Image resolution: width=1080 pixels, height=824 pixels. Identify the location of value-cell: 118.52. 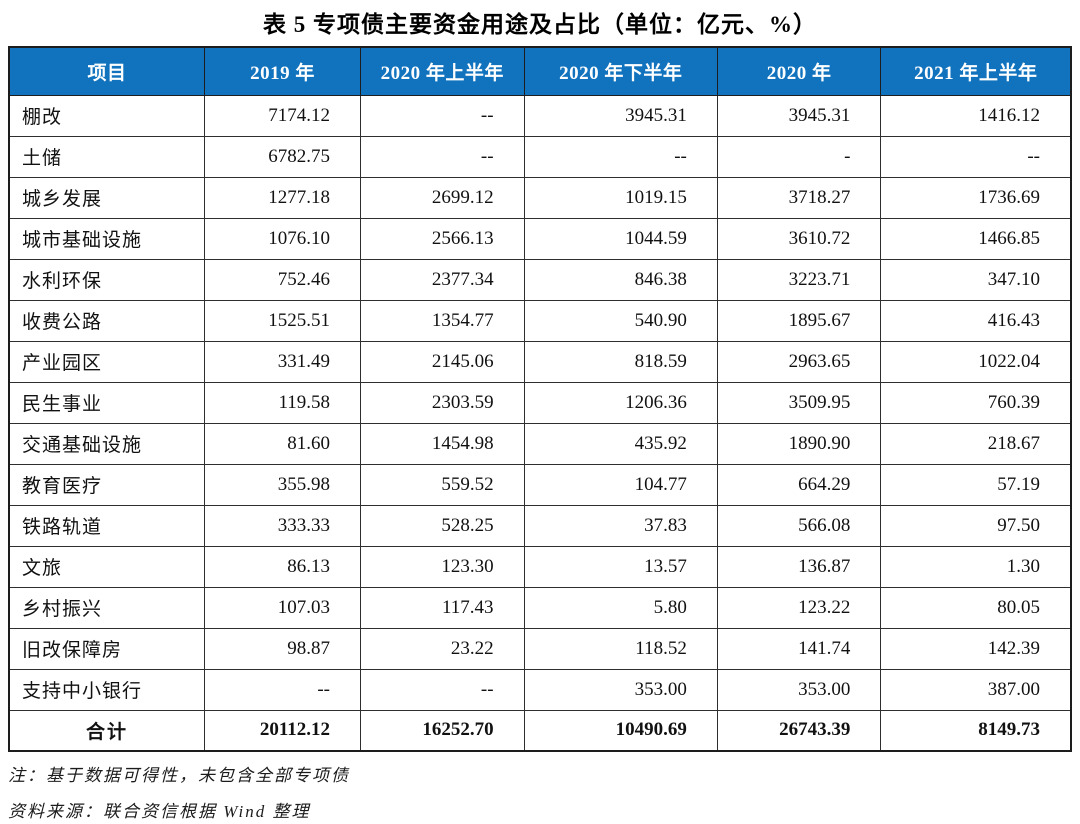
(620, 648).